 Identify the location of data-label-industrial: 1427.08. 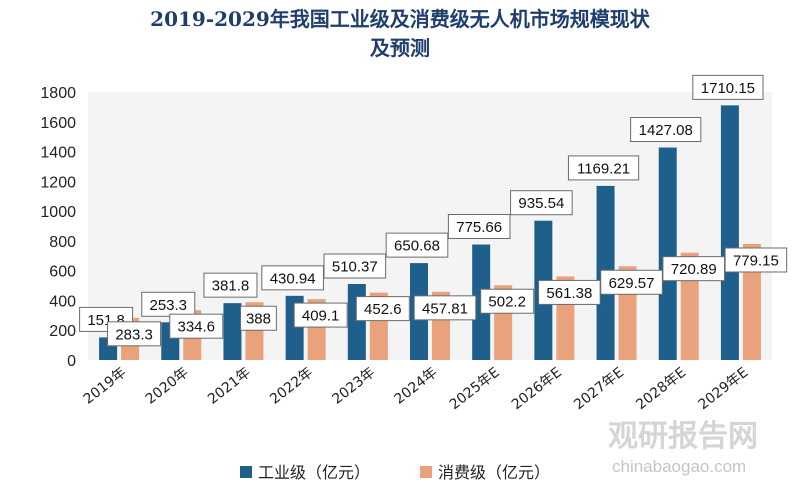
(666, 130).